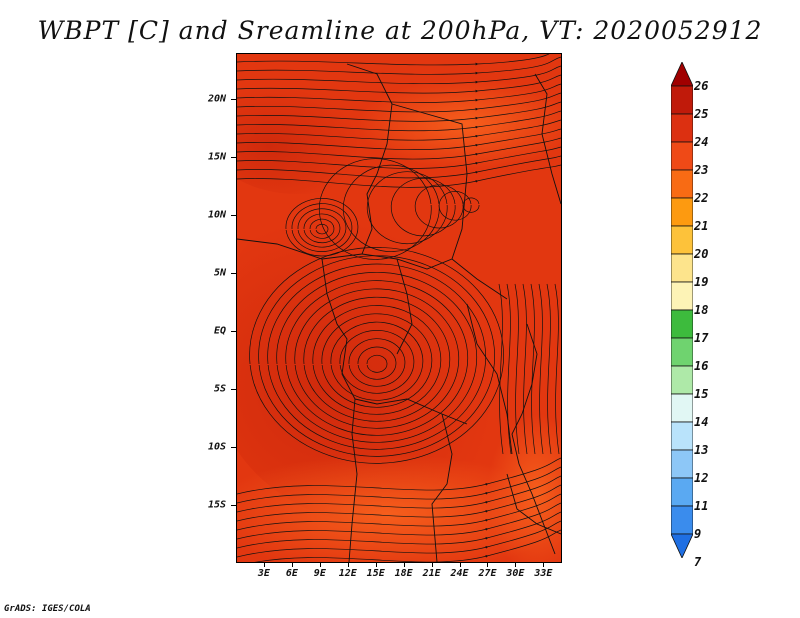  Describe the element at coordinates (701, 394) in the screenshot. I see `colorbar-label: 15` at that location.